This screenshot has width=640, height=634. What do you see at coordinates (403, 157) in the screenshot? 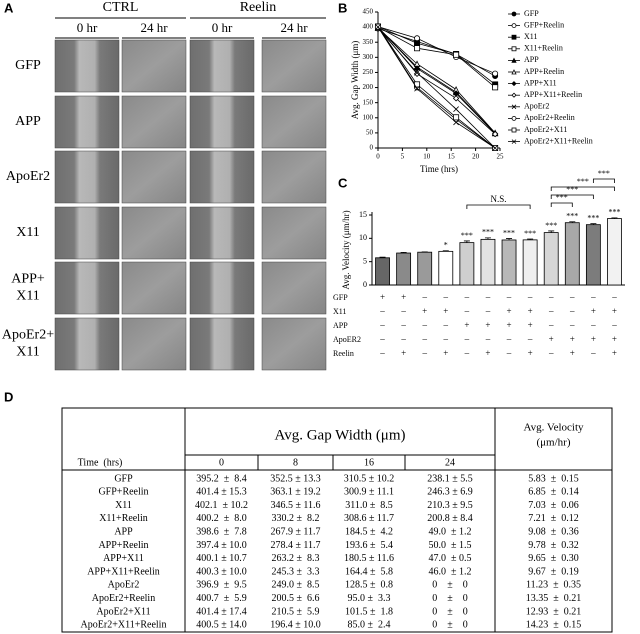
I see `x-tick-label: 5` at bounding box center [403, 157].